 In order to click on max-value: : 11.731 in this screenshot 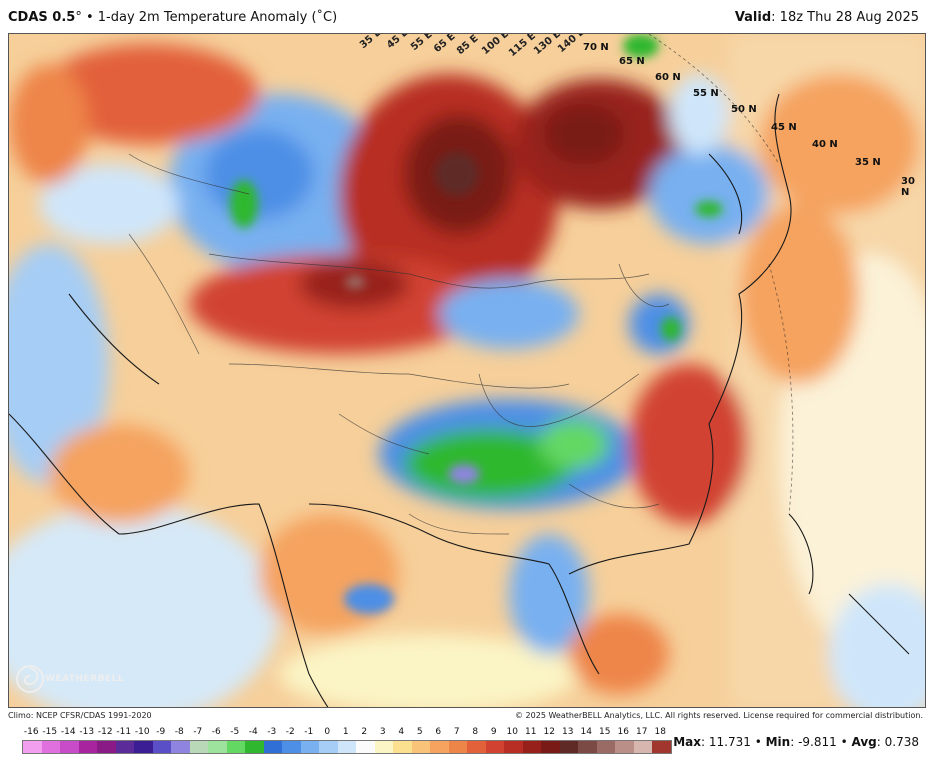, I will do `click(726, 742)`.